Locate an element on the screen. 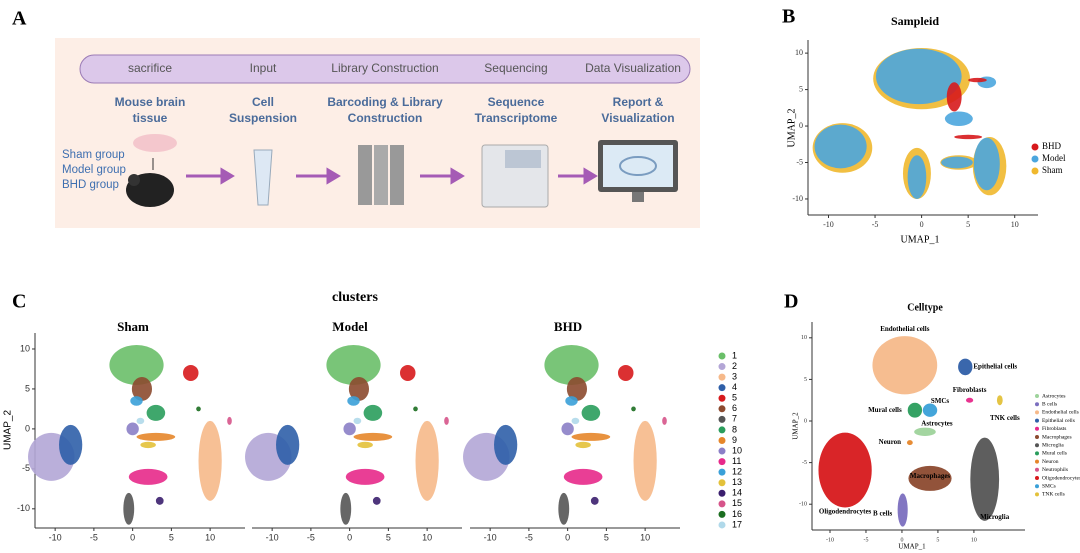 Image resolution: width=1080 pixels, height=553 pixels. legend-label: 9 is located at coordinates (734, 440).